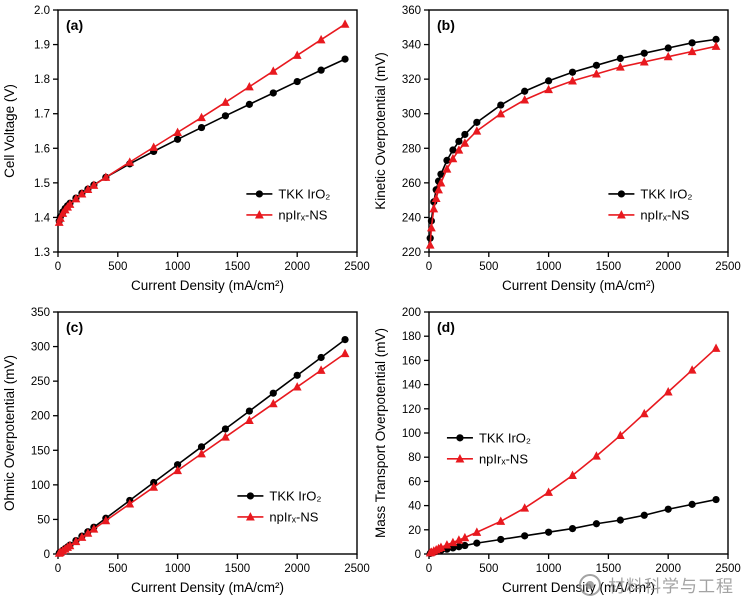  I want to click on panel-label: (b), so click(446, 25).